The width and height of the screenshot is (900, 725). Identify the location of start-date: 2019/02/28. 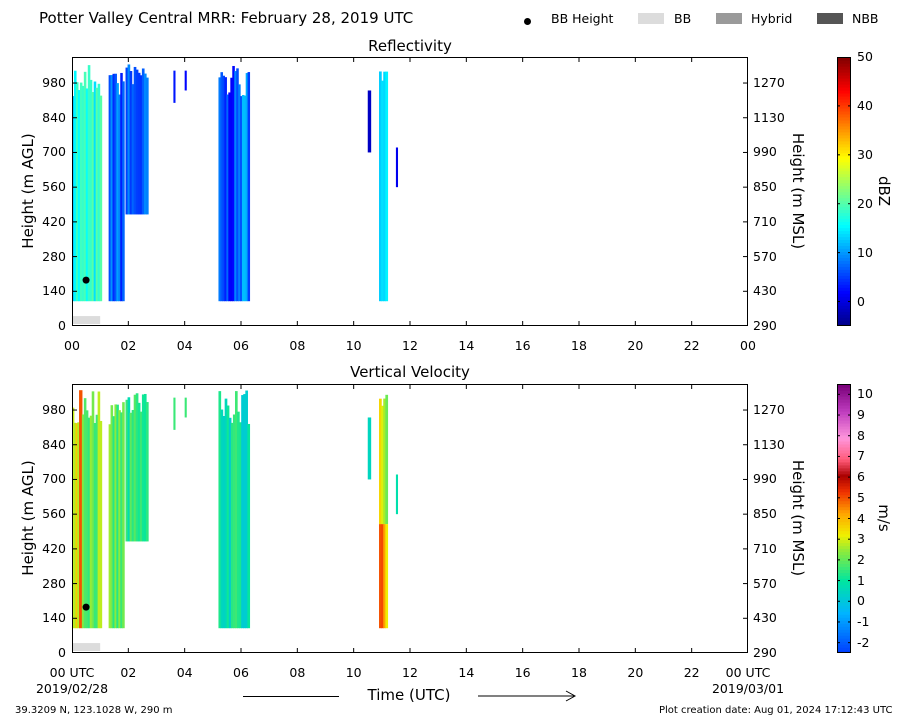
(72, 688).